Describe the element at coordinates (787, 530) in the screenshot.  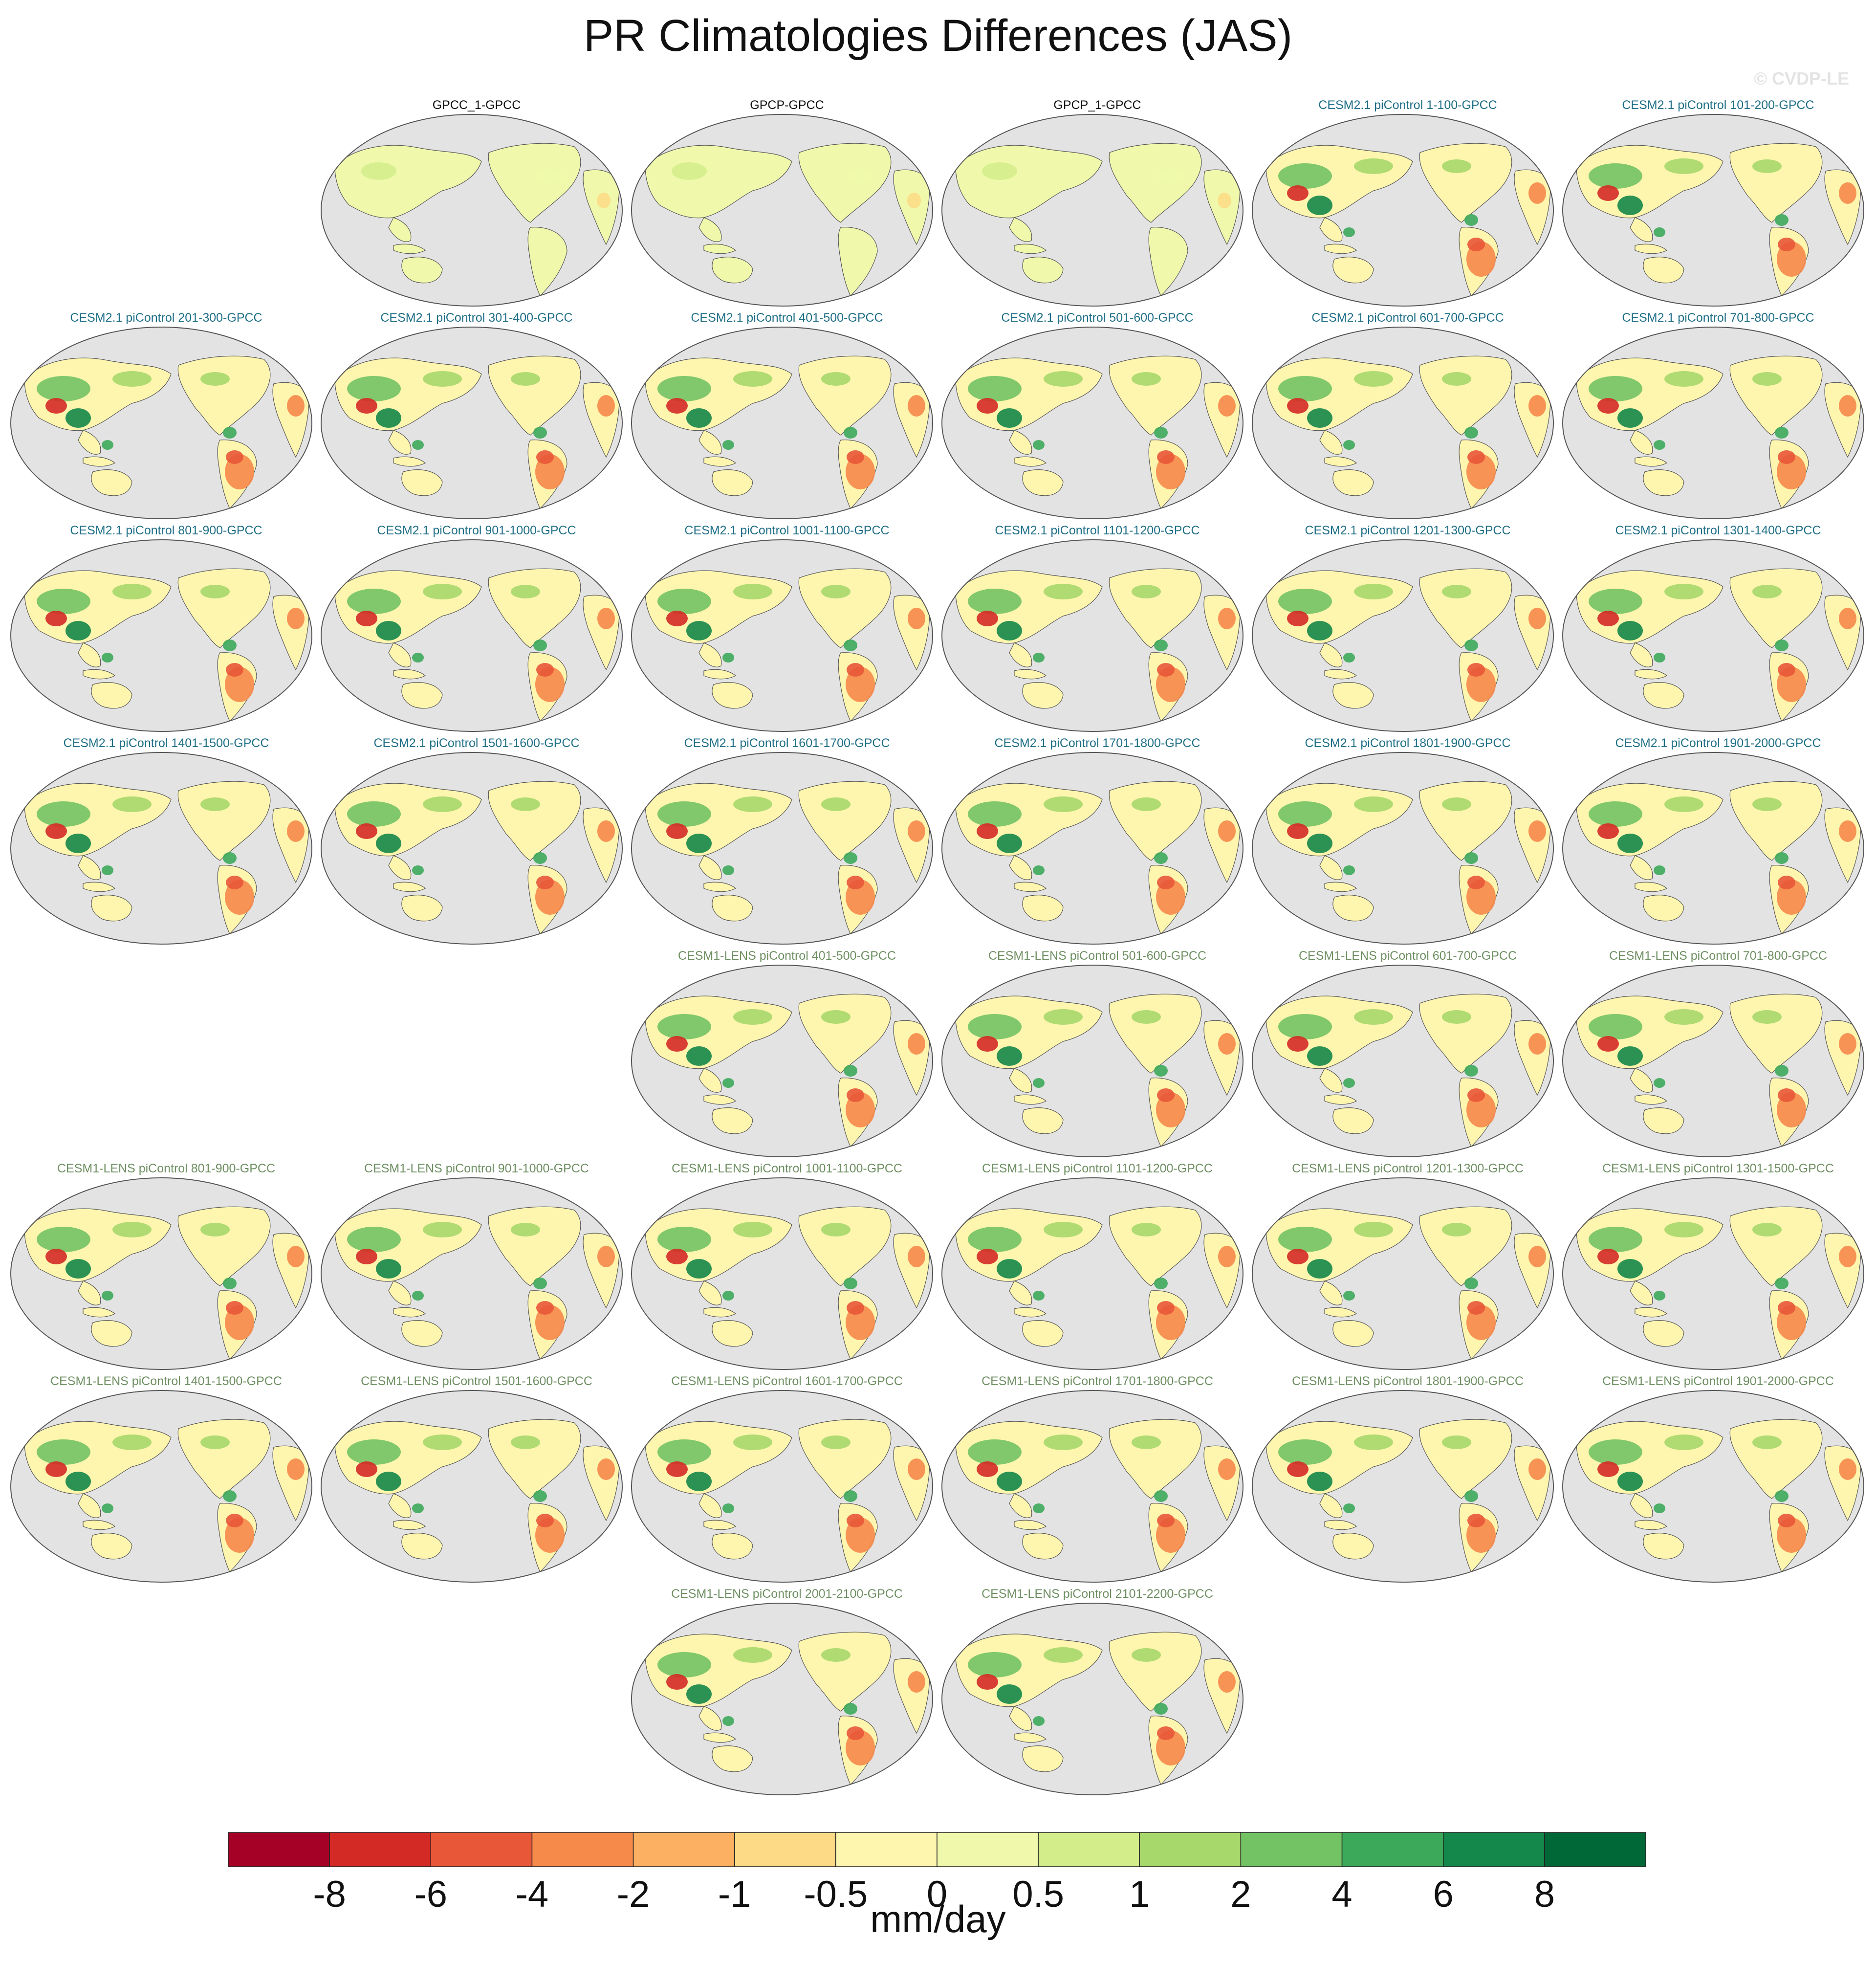
I see `panel-title: CESM2.1 piControl 1001-1100-GPCC` at that location.